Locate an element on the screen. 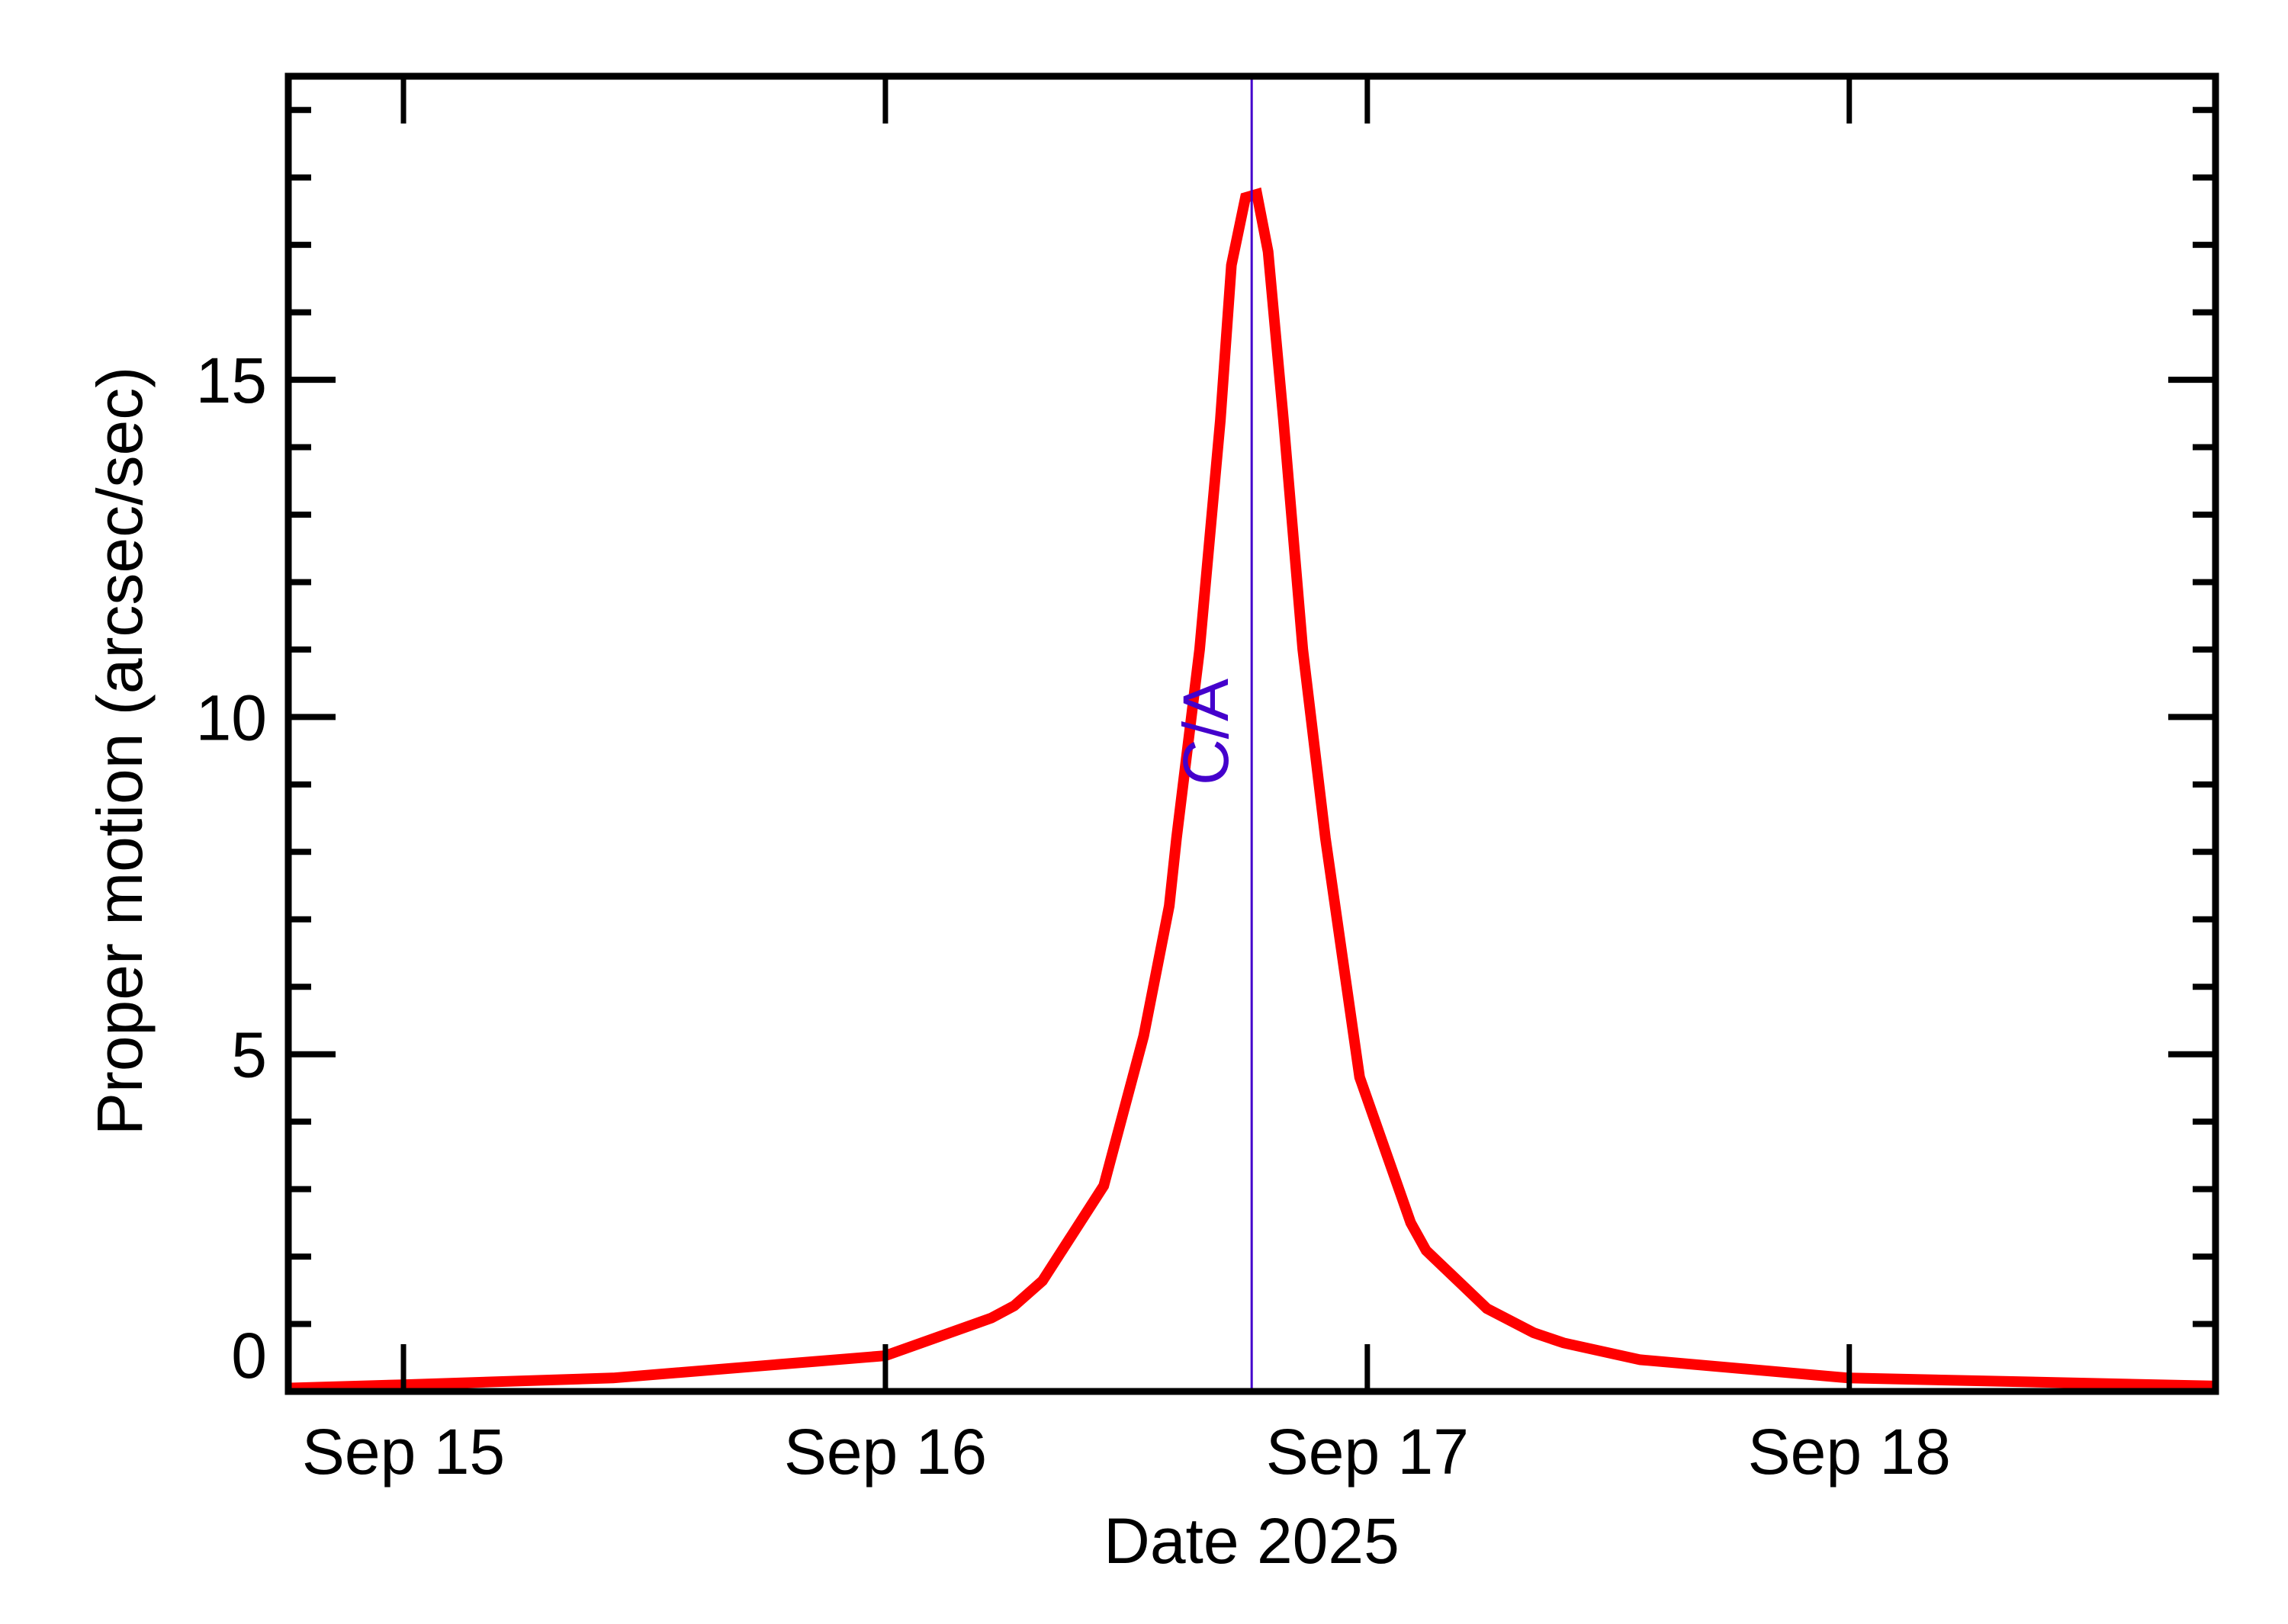  x-axis-title: Date 2025 is located at coordinates (1251, 1541).